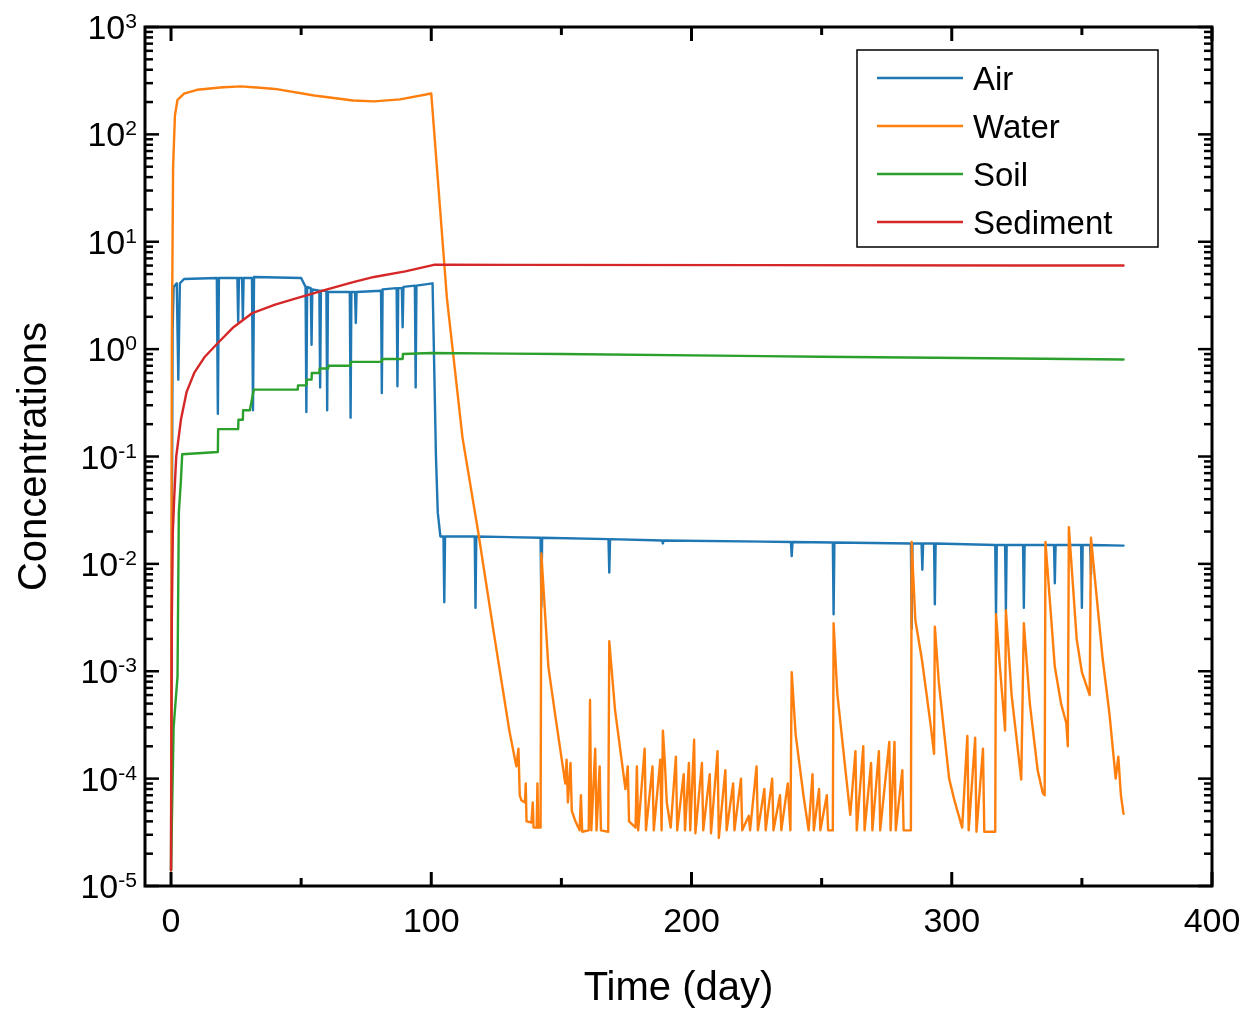  I want to click on y-tick-label: 10$^{0}$, so click(112, 349).